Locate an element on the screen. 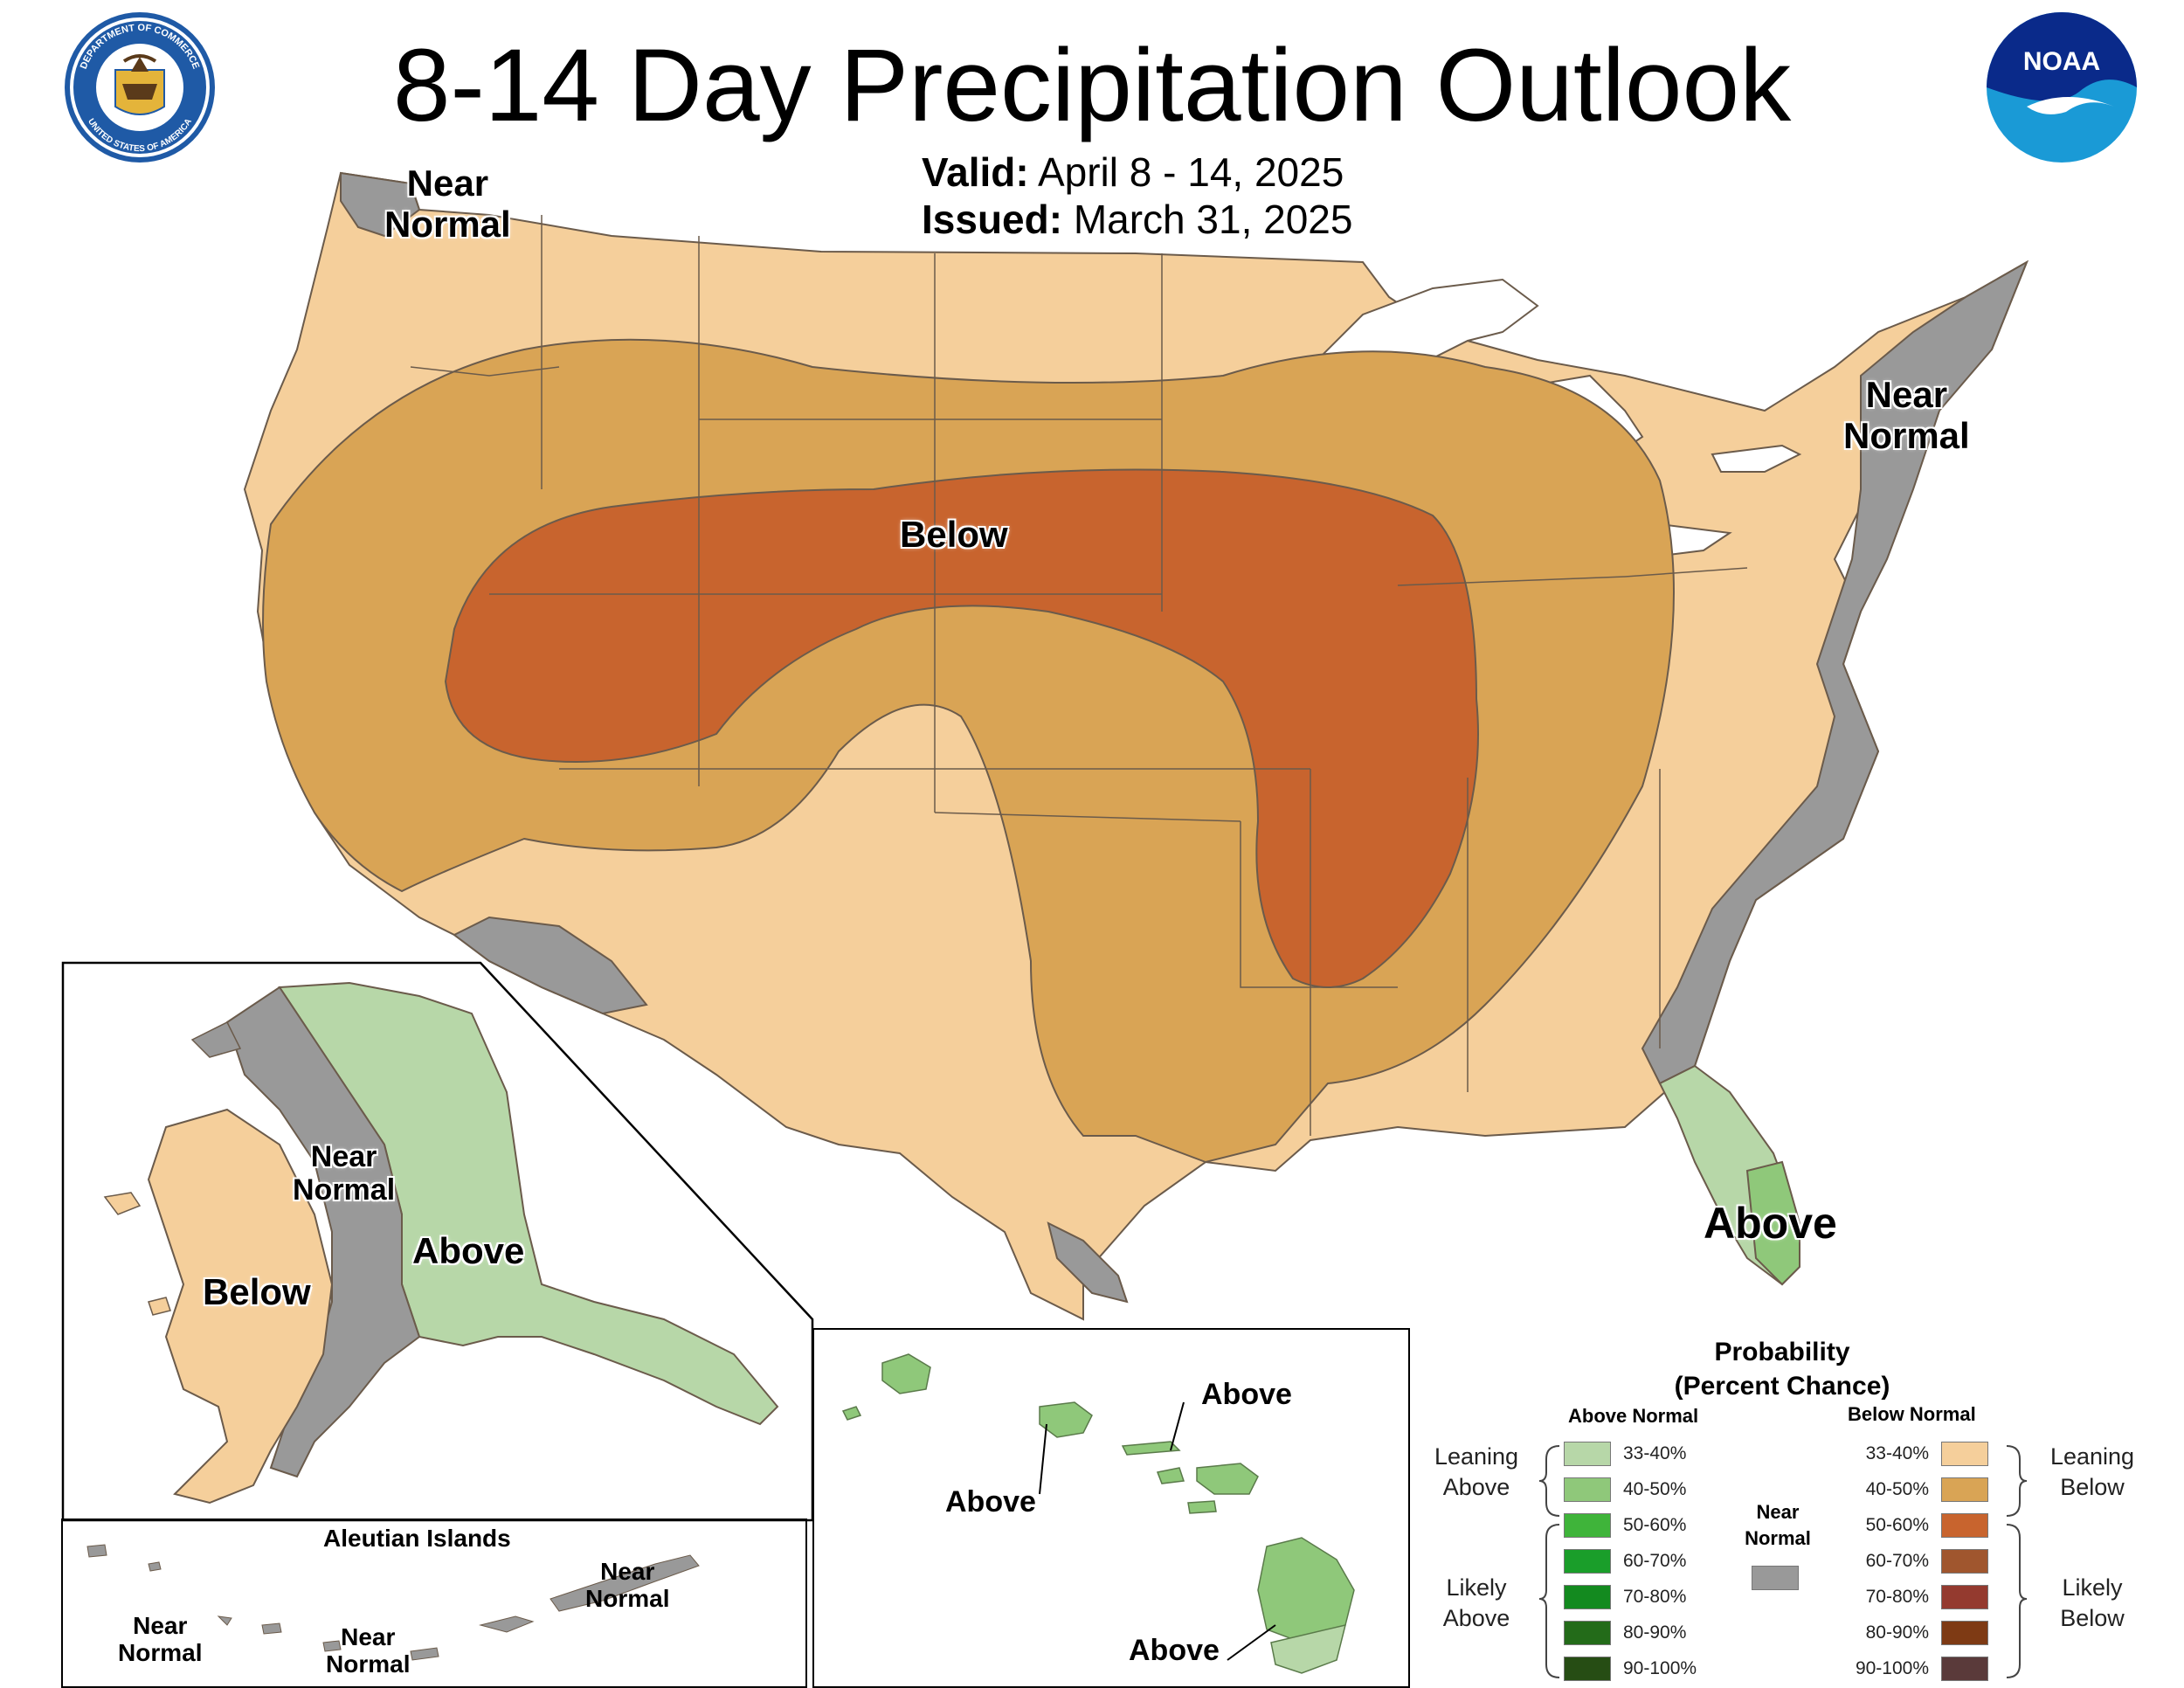 This screenshot has height=1688, width=2184. alaska-inset is located at coordinates (437, 1241).